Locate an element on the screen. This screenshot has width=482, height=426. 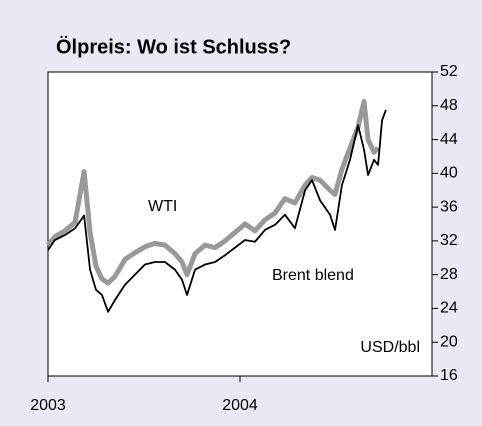
series-label: WTI is located at coordinates (162, 206).